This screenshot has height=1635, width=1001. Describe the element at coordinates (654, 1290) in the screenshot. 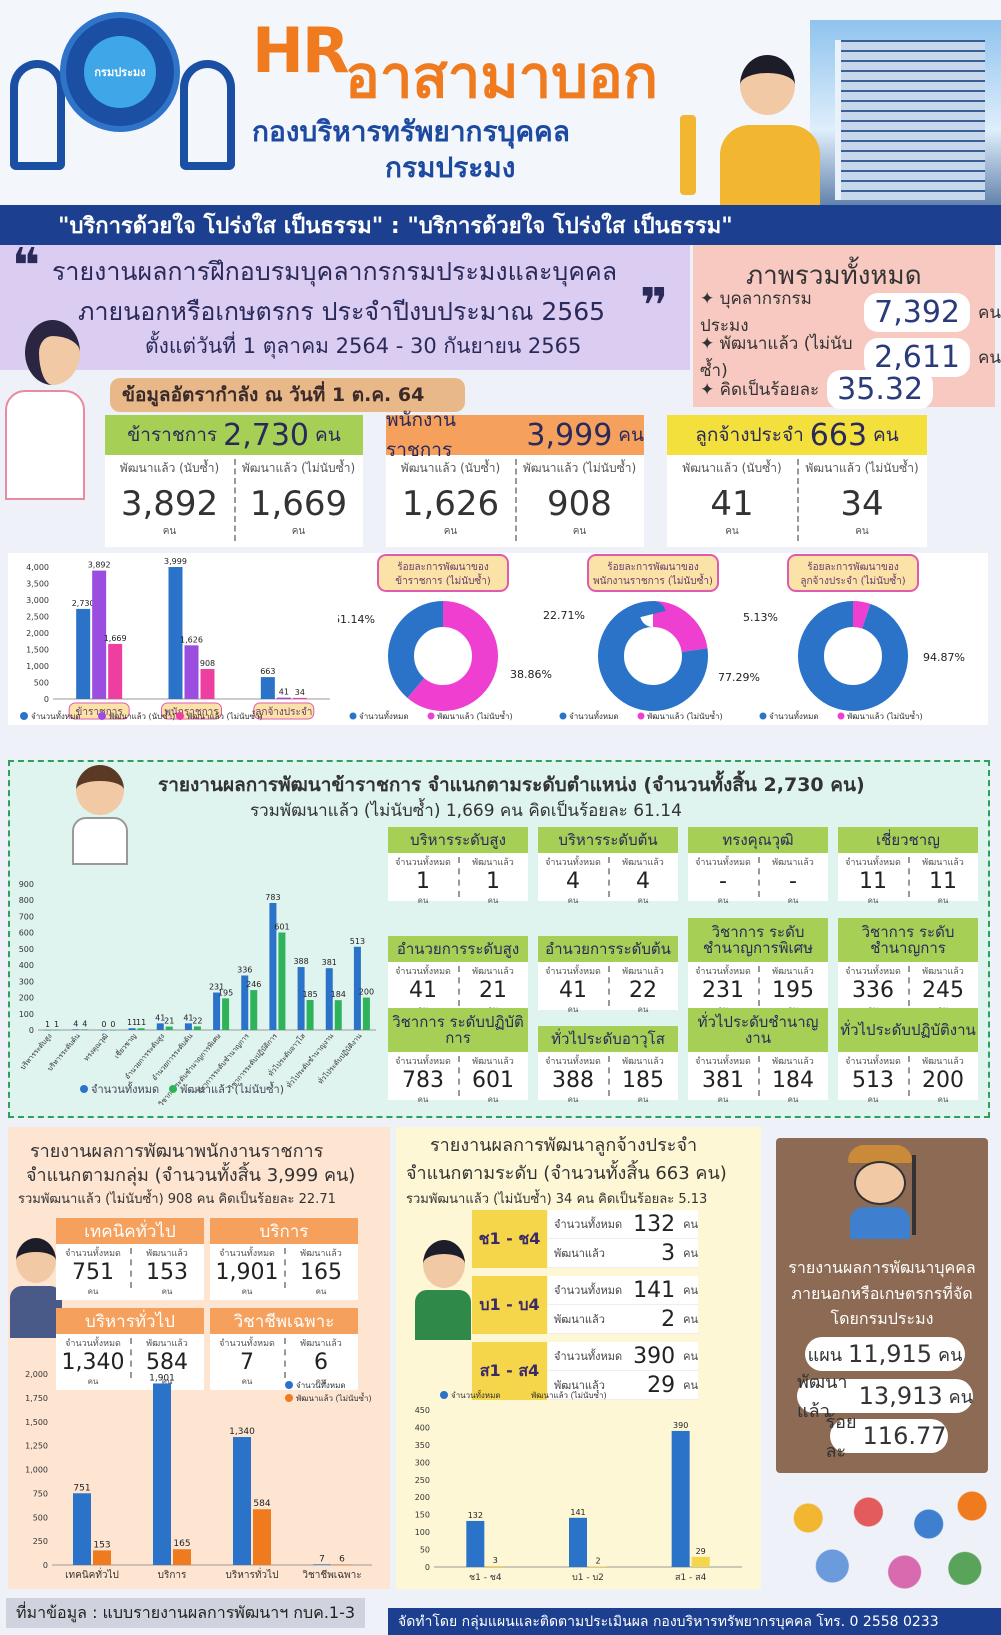

I see `total-value: 141` at that location.